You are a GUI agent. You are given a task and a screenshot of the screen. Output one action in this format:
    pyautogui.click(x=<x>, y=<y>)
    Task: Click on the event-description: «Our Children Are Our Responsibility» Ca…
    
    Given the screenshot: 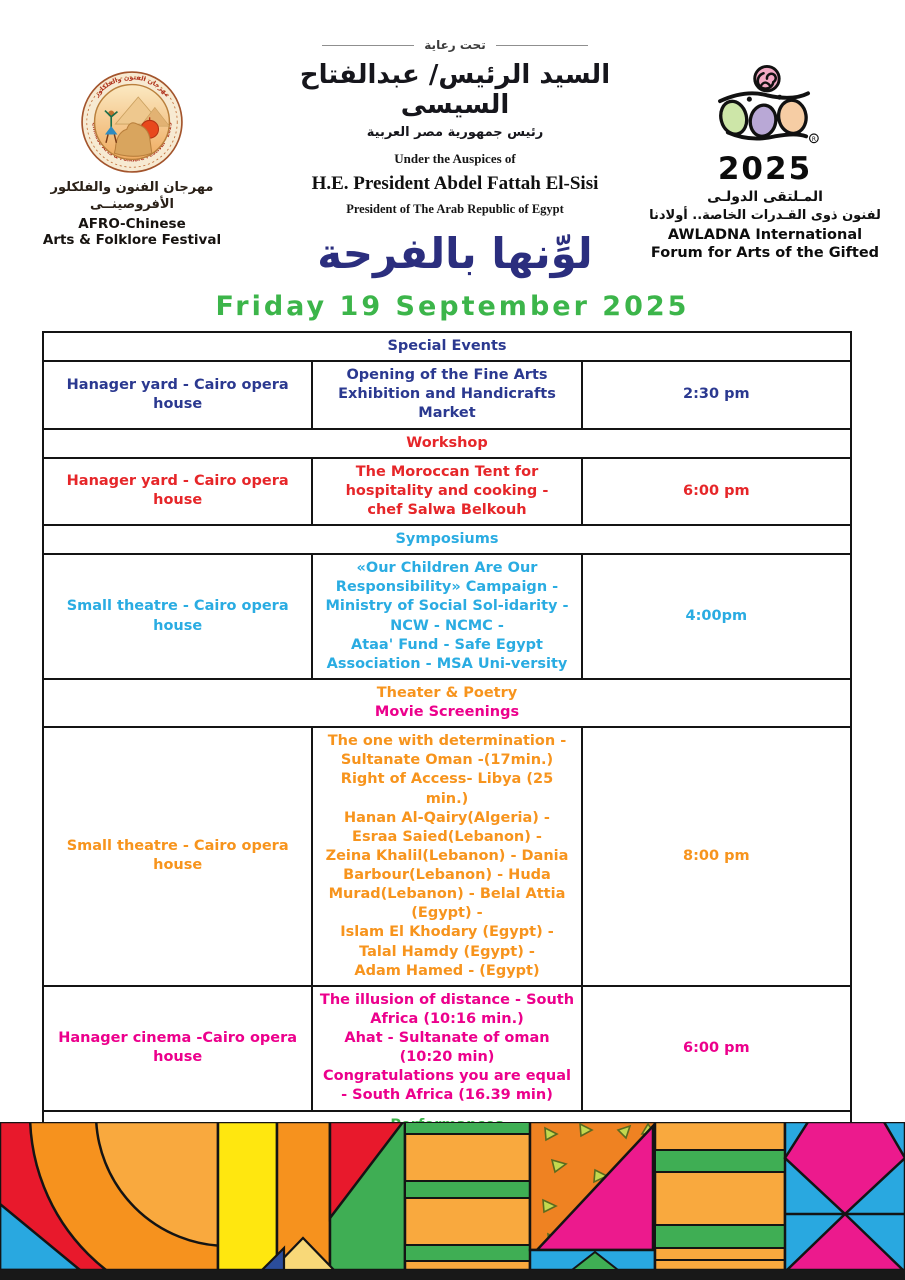 What is the action you would take?
    pyautogui.click(x=447, y=616)
    